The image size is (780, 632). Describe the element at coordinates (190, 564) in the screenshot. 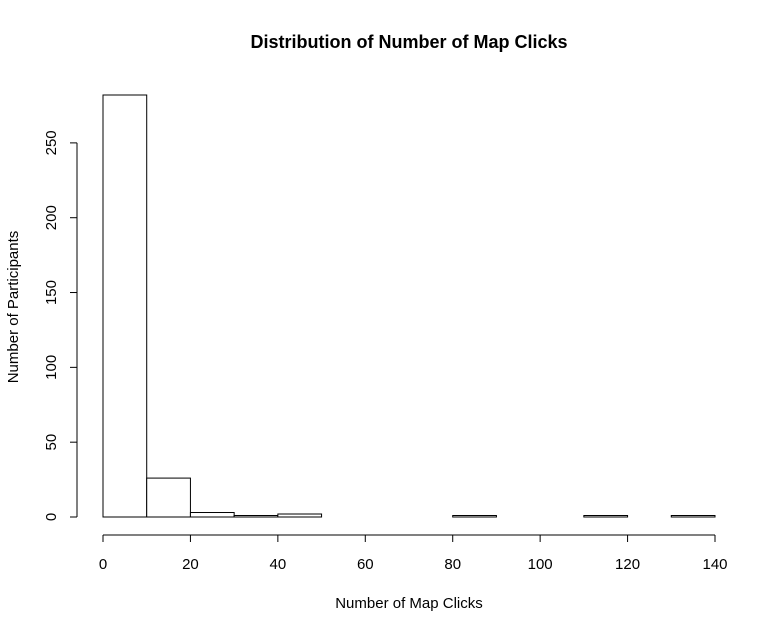

I see `x-tick-label: 20` at that location.